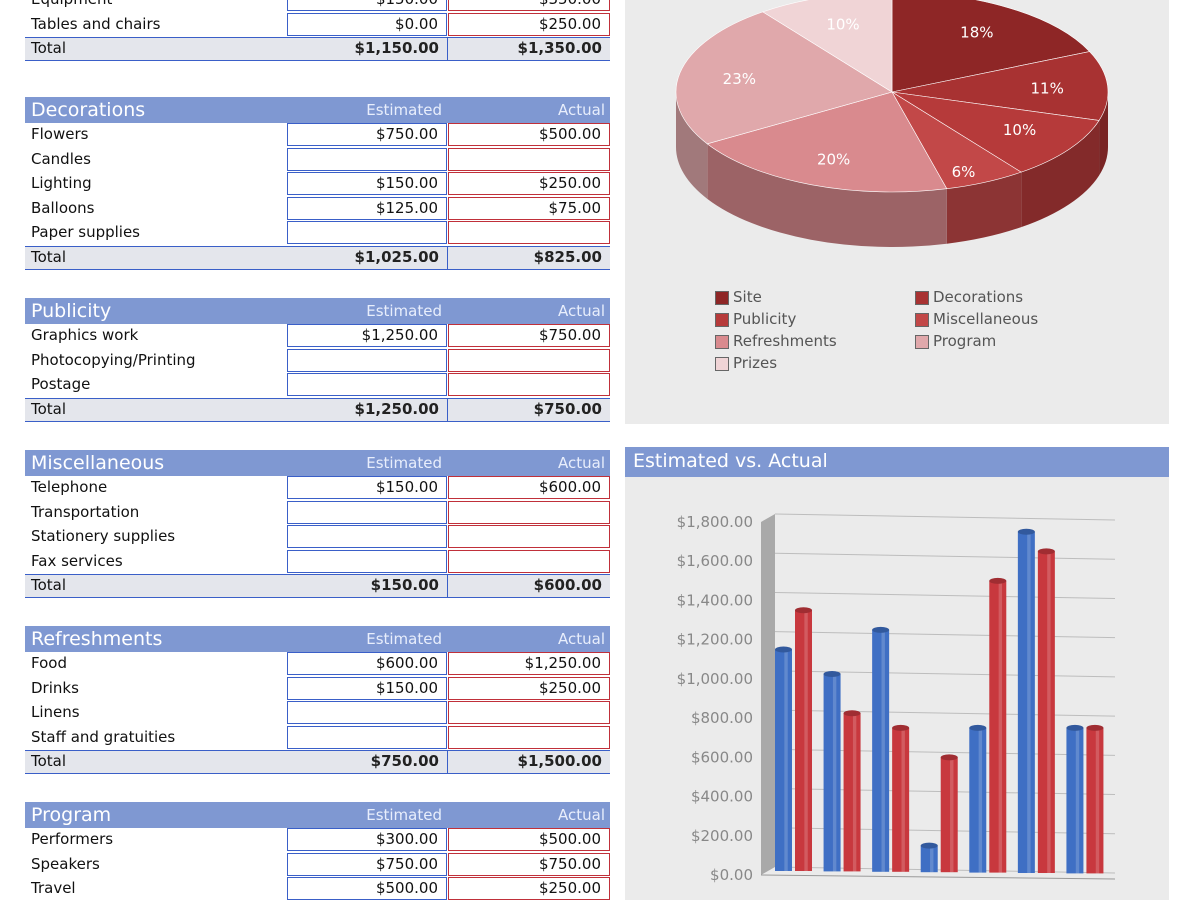  Describe the element at coordinates (367, 335) in the screenshot. I see `estimated-cell: $1,250.00` at that location.